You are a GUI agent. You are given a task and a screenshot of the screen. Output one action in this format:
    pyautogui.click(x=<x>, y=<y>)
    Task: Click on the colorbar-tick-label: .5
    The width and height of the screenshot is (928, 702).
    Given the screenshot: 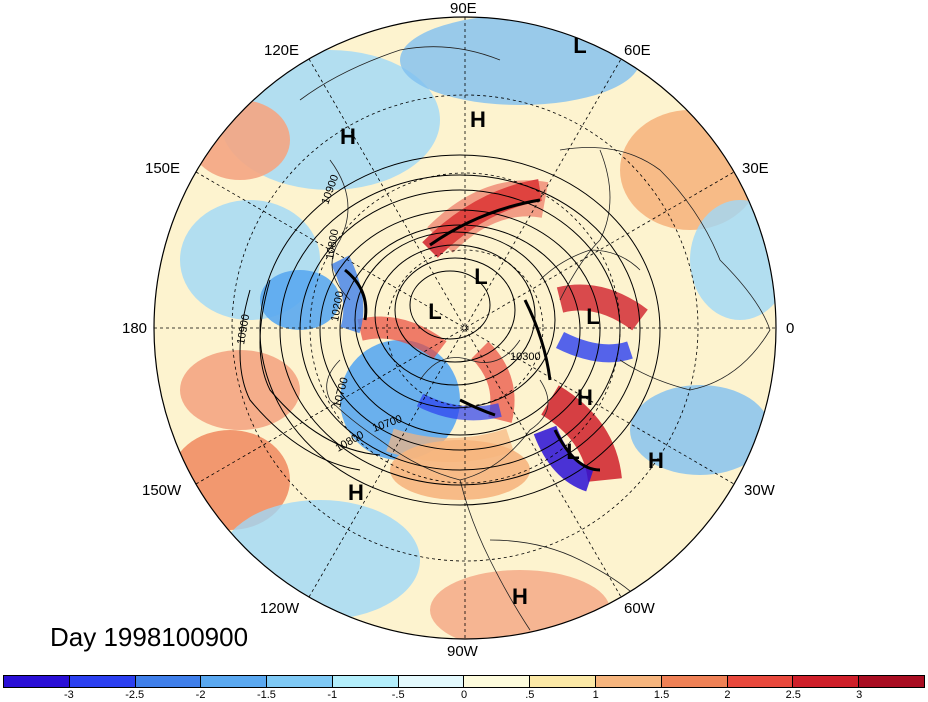 What is the action you would take?
    pyautogui.click(x=530, y=695)
    